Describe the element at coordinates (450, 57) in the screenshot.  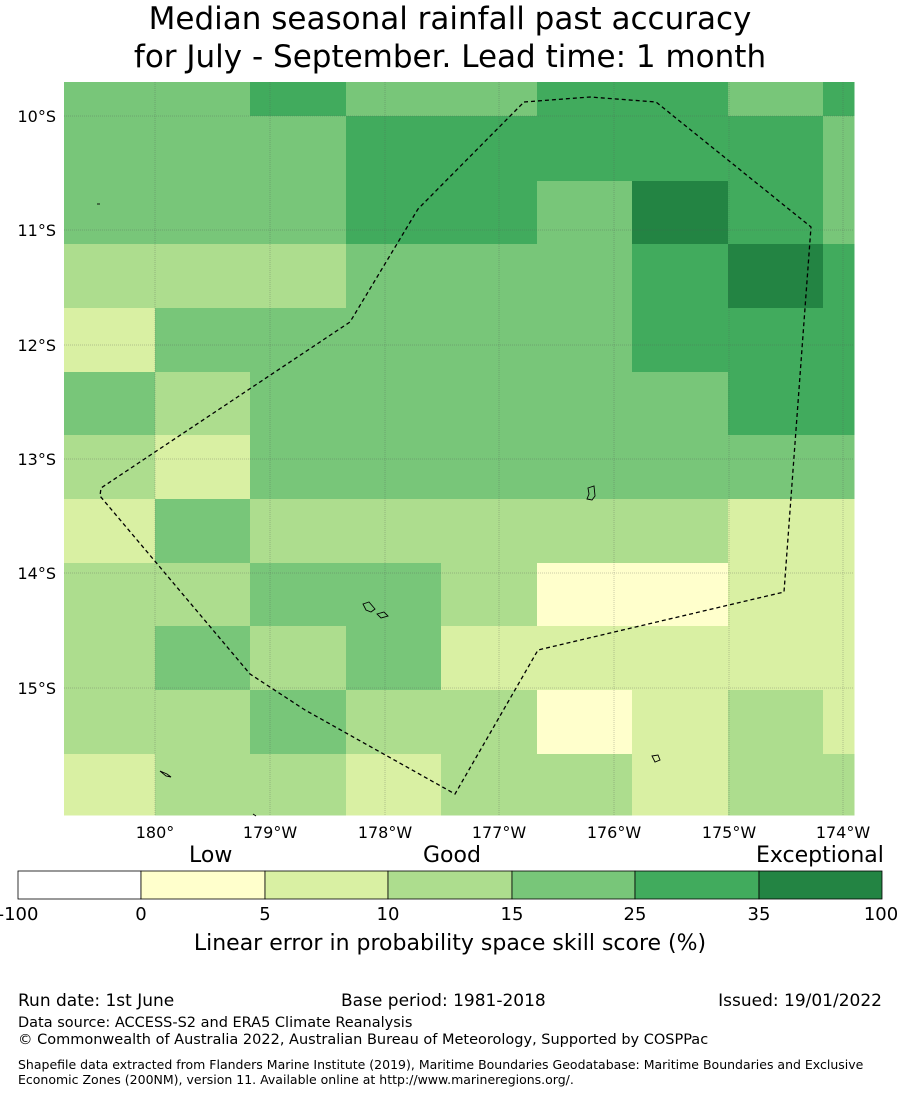
I see `map-title-line-2: for July - September. Lead time: 1 month` at that location.